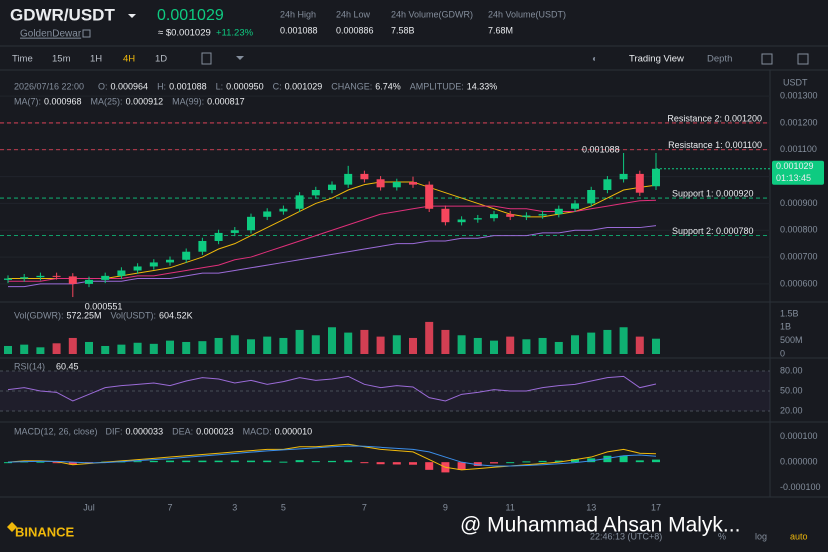 Image resolution: width=828 pixels, height=552 pixels. I want to click on interval: 1H, so click(96, 59).